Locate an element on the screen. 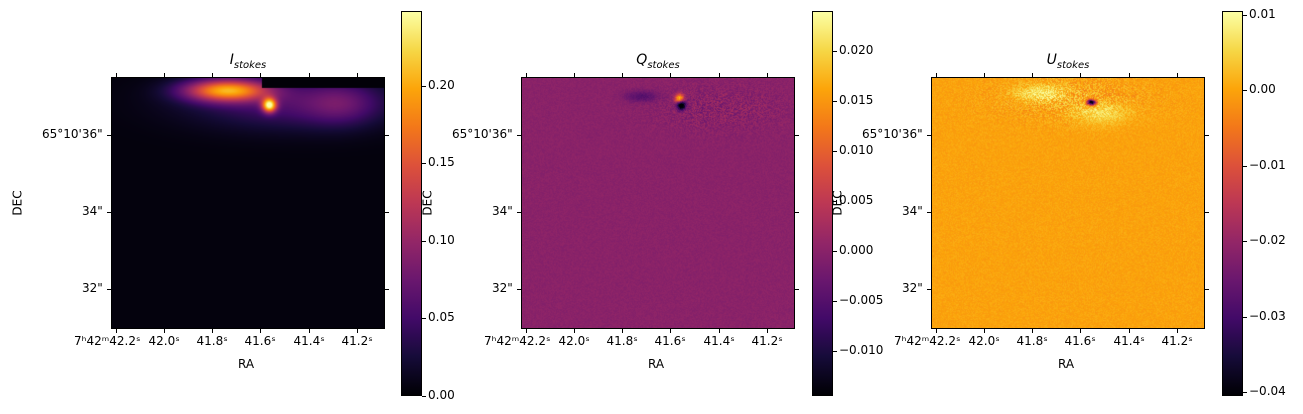 This screenshot has height=414, width=1303. colorbar-tick-label: 0.000 is located at coordinates (856, 250).